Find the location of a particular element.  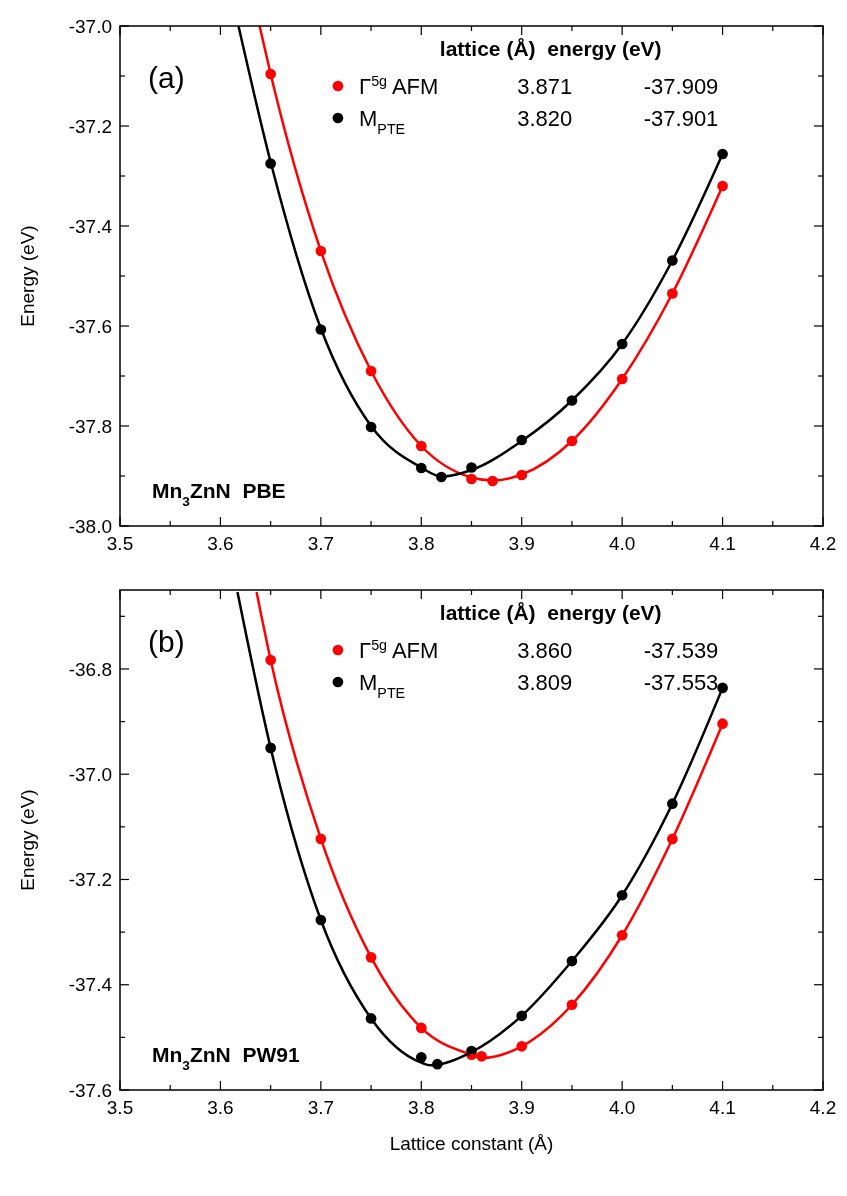

annotation: (b) is located at coordinates (166, 641).